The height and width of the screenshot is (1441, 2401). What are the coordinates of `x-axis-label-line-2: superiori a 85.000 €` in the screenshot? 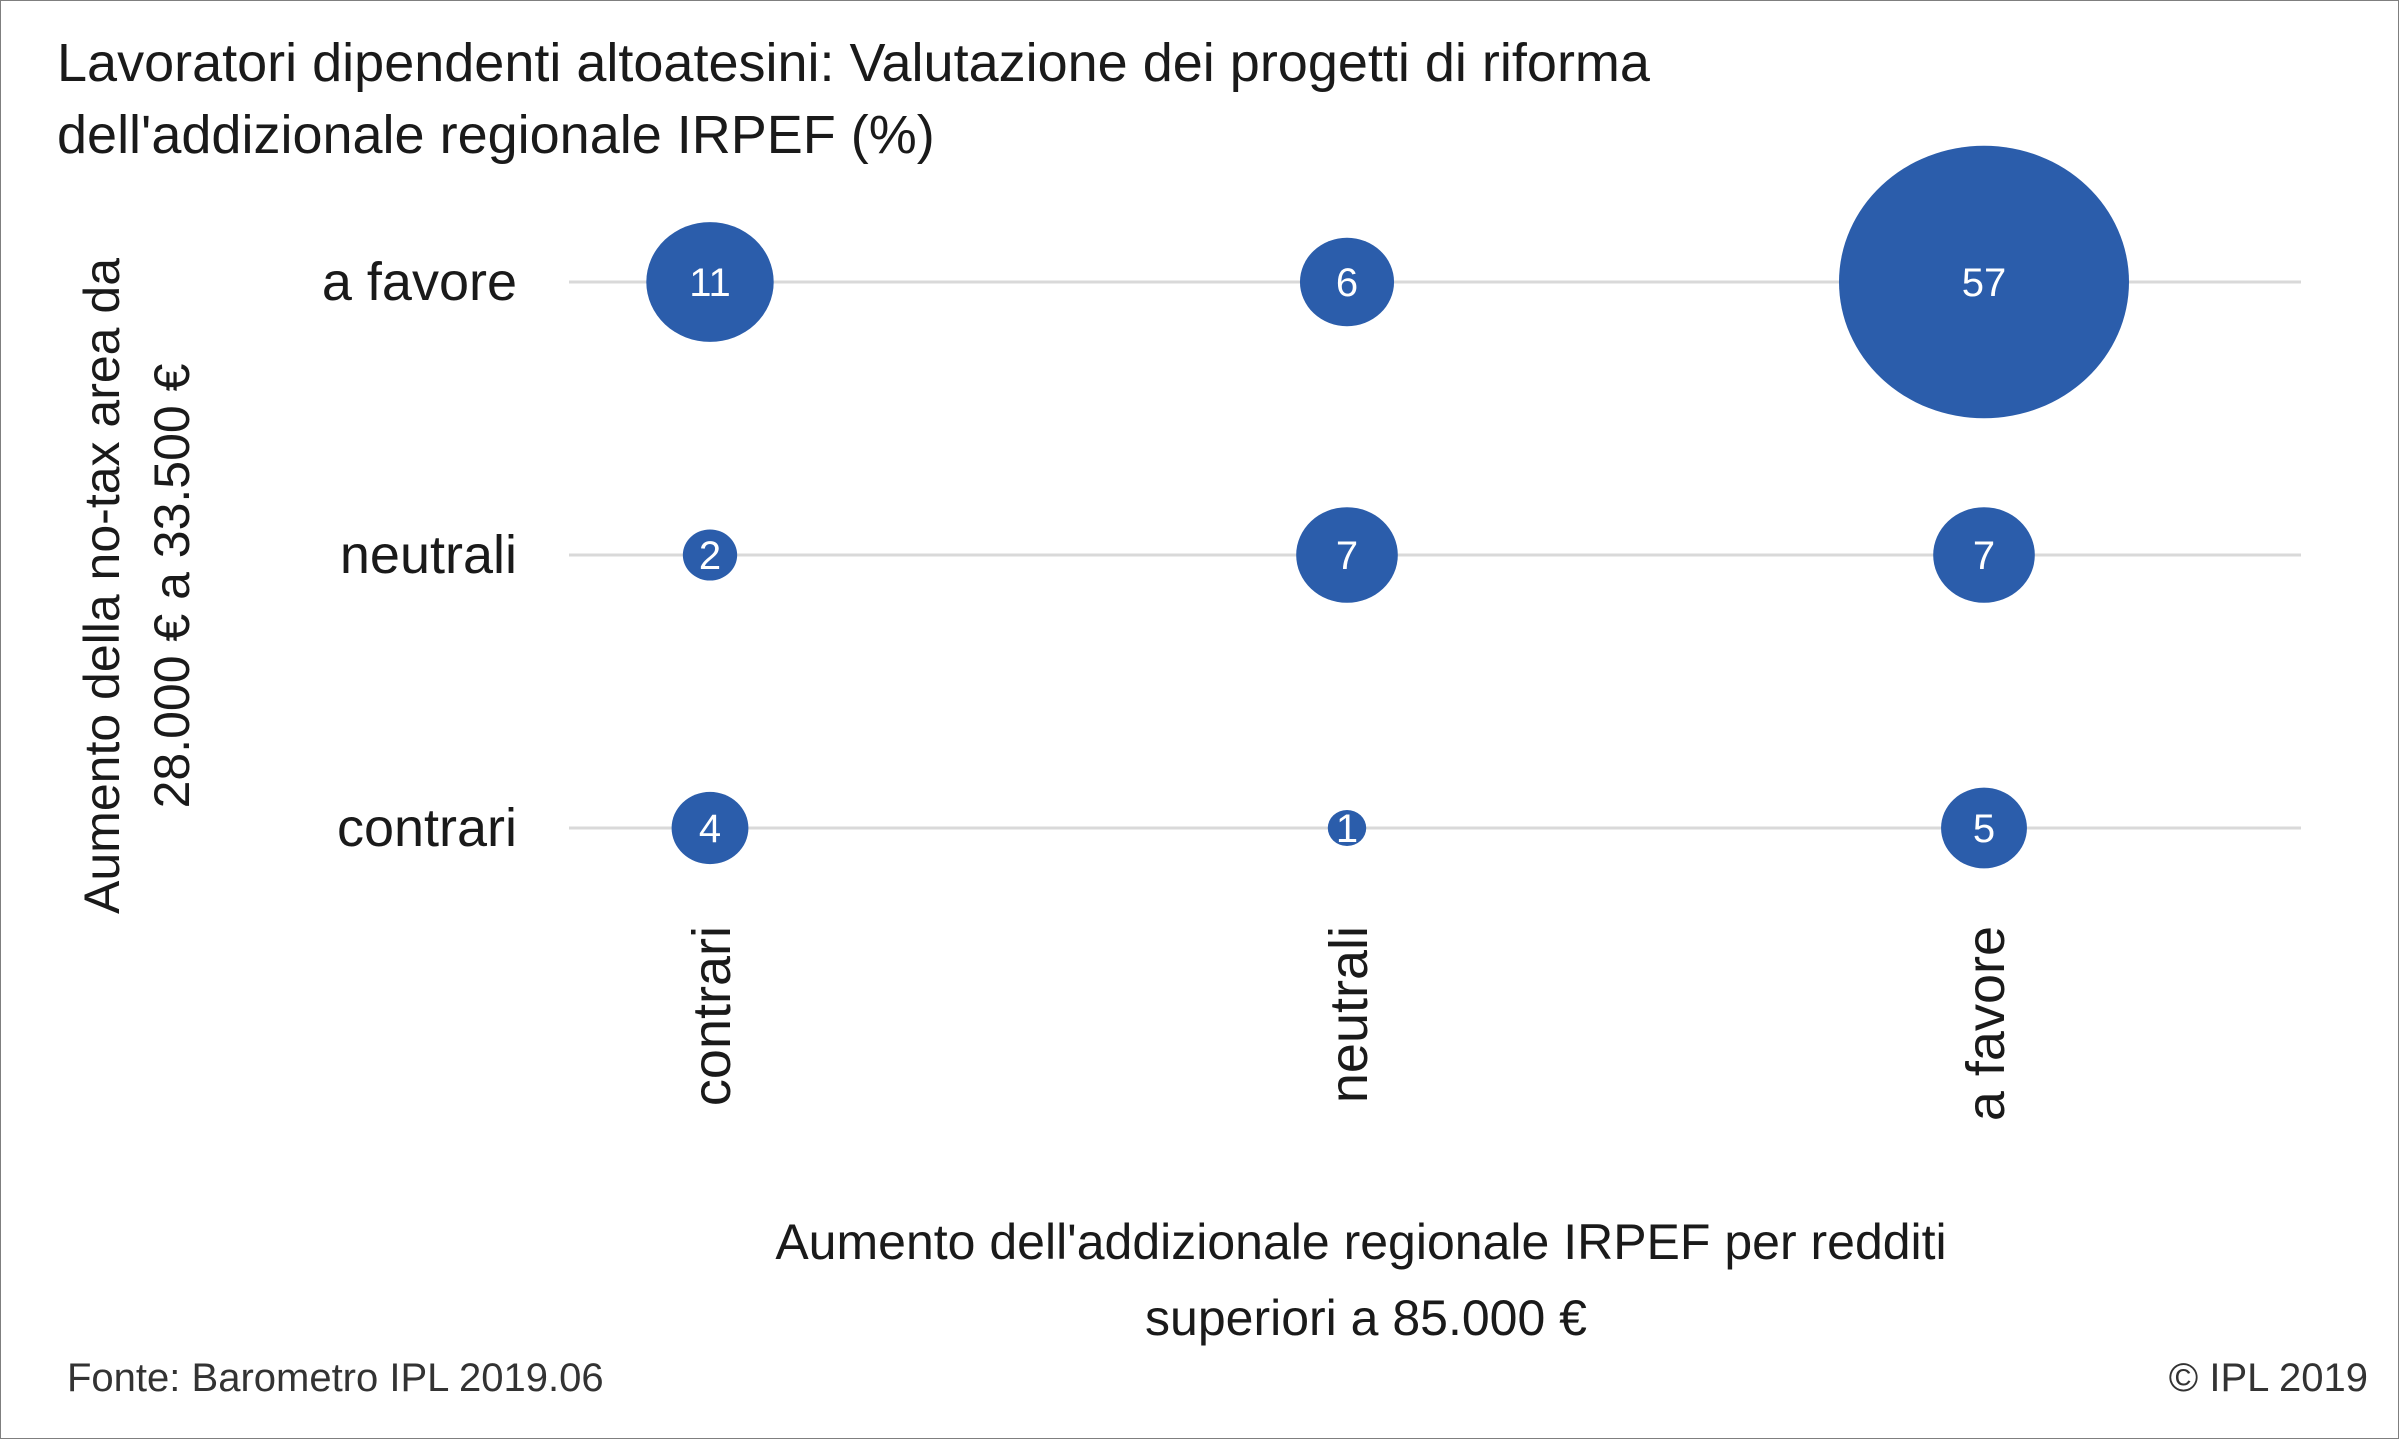 It's located at (1366, 1318).